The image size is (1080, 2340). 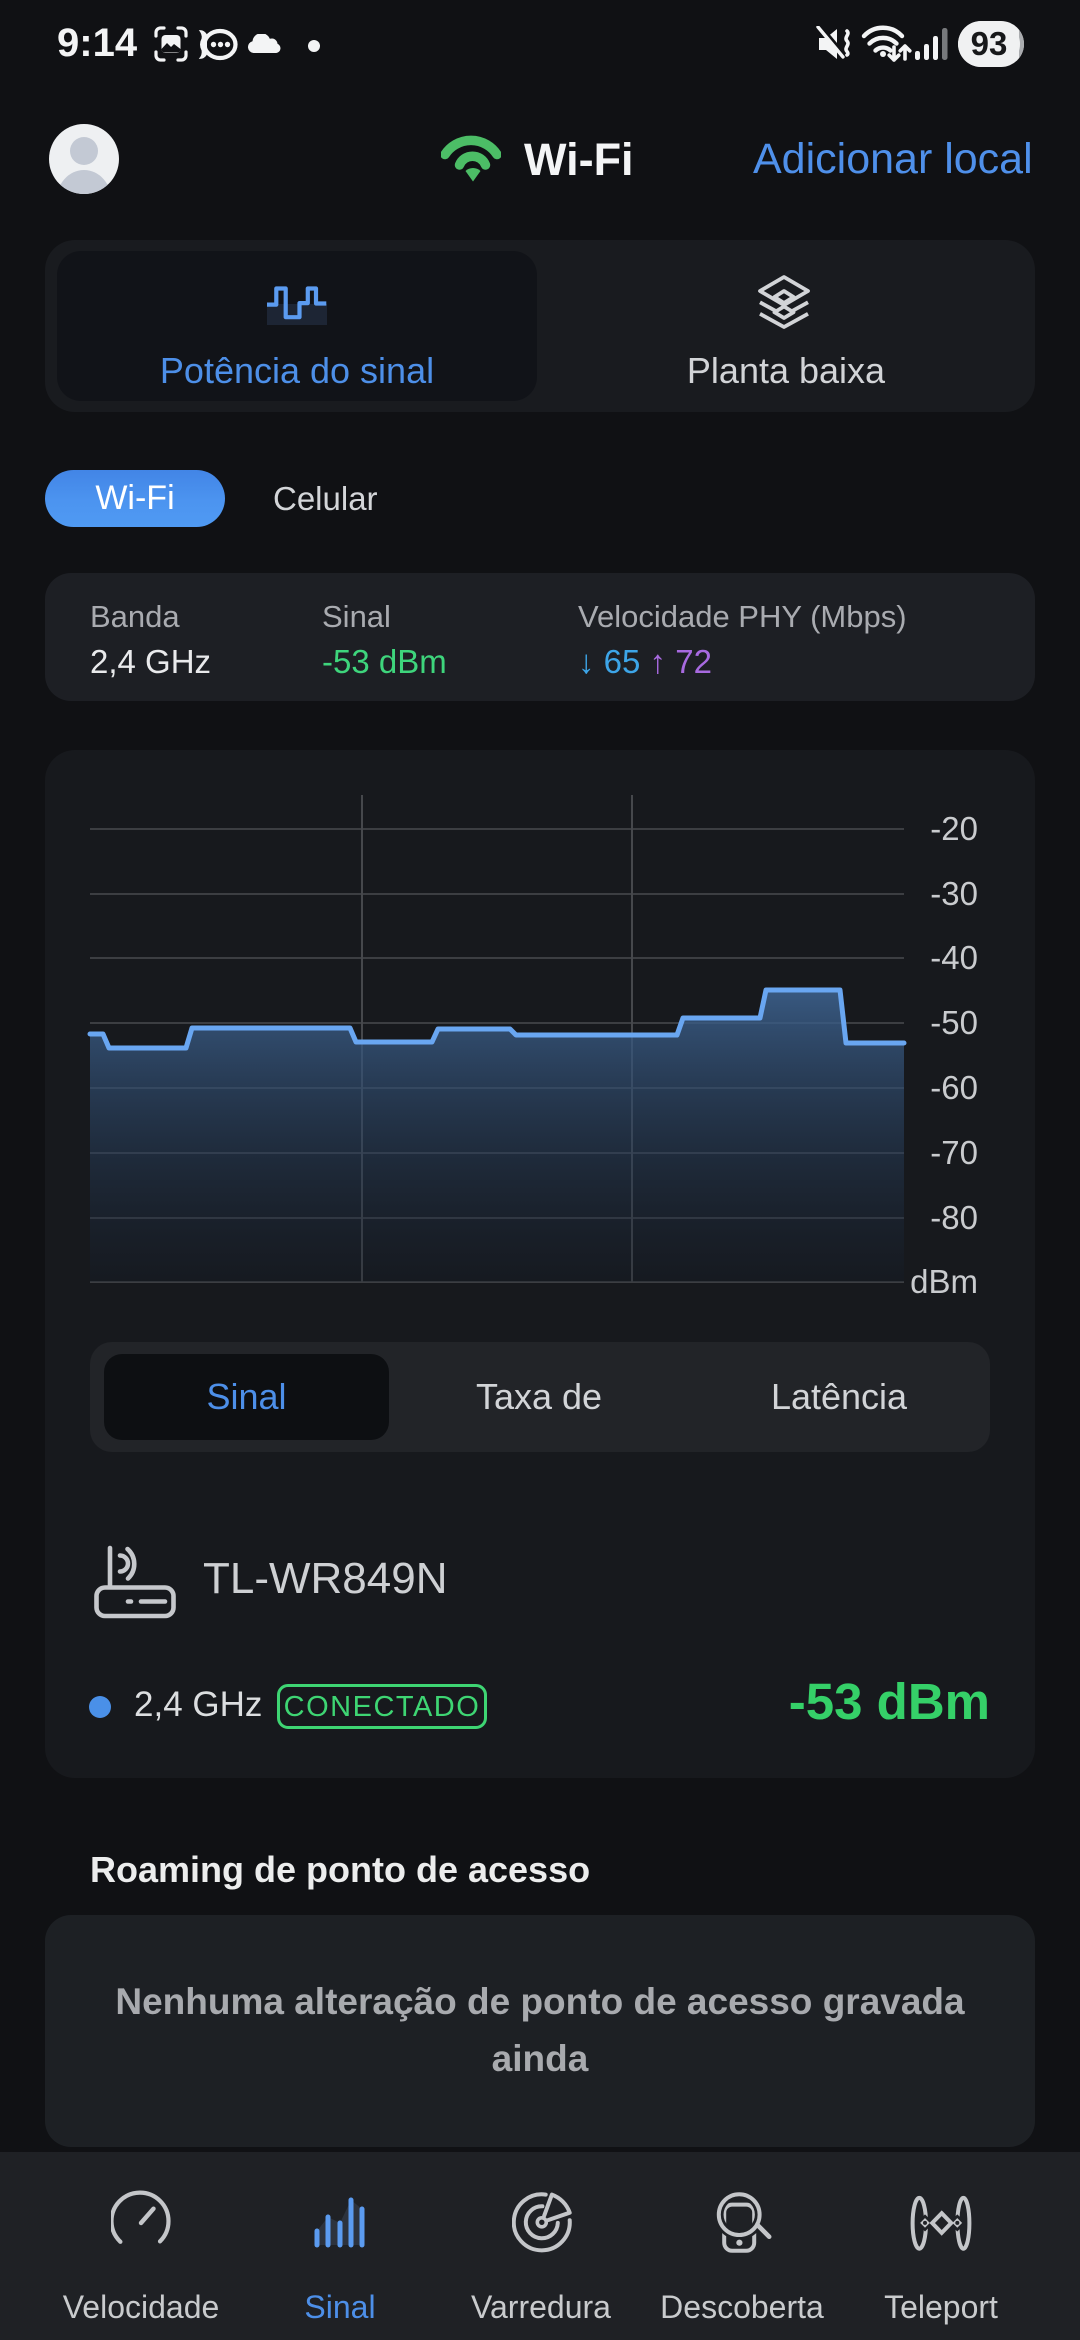 What do you see at coordinates (954, 1217) in the screenshot?
I see `svg-text: -80` at bounding box center [954, 1217].